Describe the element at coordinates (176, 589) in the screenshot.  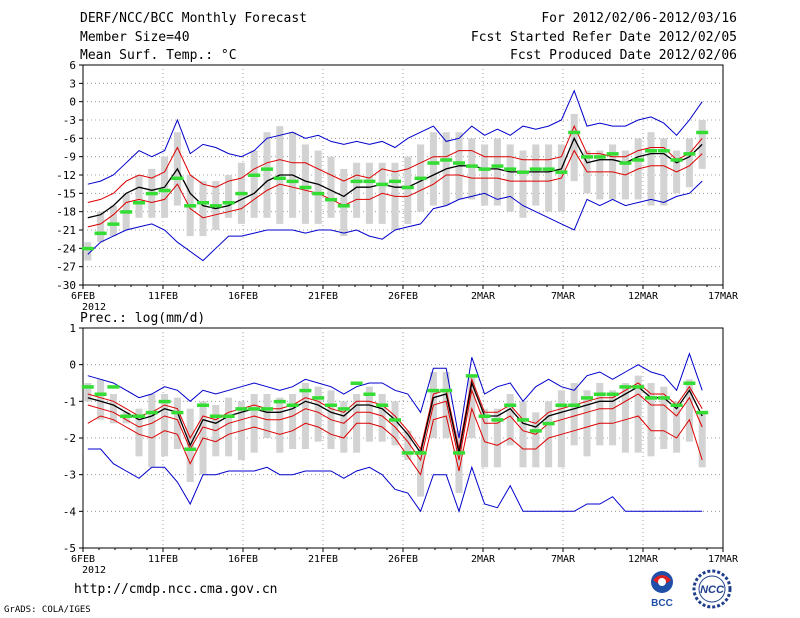
I see `source-url: http://cmdp.ncc.cma.gov.cn` at that location.